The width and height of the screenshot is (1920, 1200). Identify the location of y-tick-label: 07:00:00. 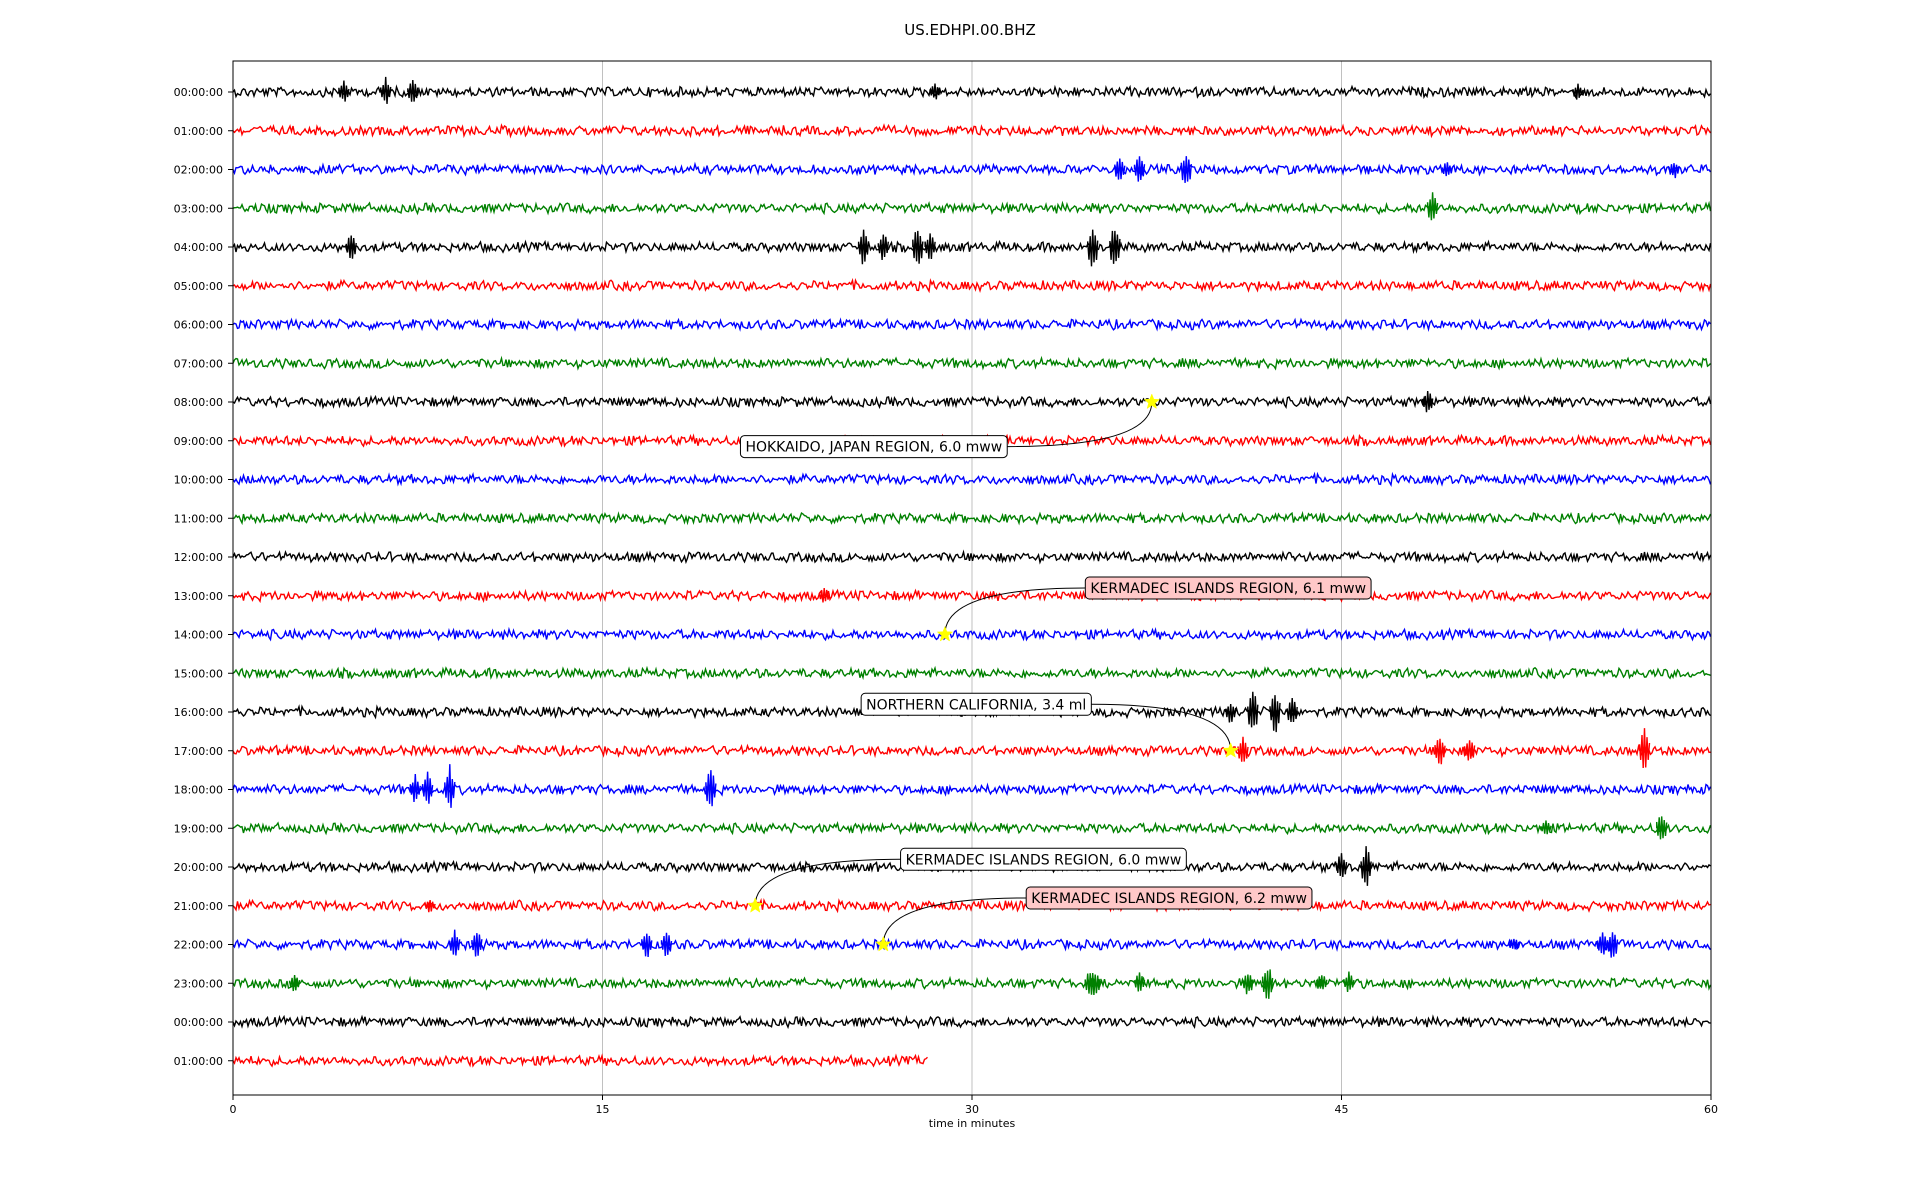
(198, 363).